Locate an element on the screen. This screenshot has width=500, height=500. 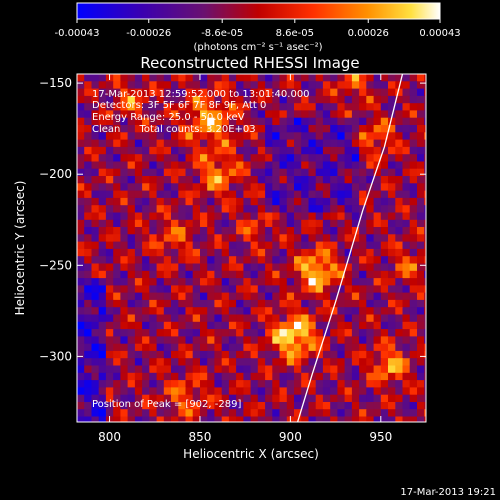
y-tick-label: −300 is located at coordinates (55, 356).